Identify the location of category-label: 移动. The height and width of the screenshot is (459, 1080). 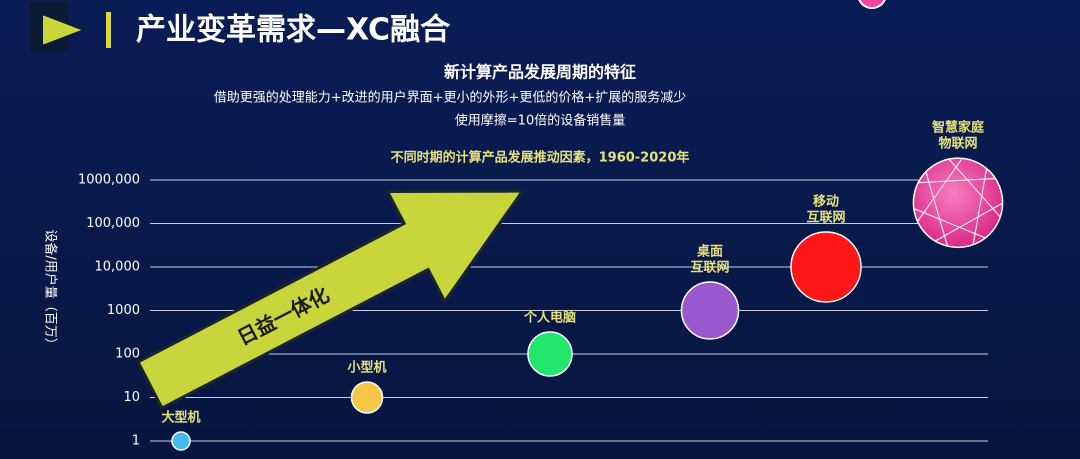
(826, 202).